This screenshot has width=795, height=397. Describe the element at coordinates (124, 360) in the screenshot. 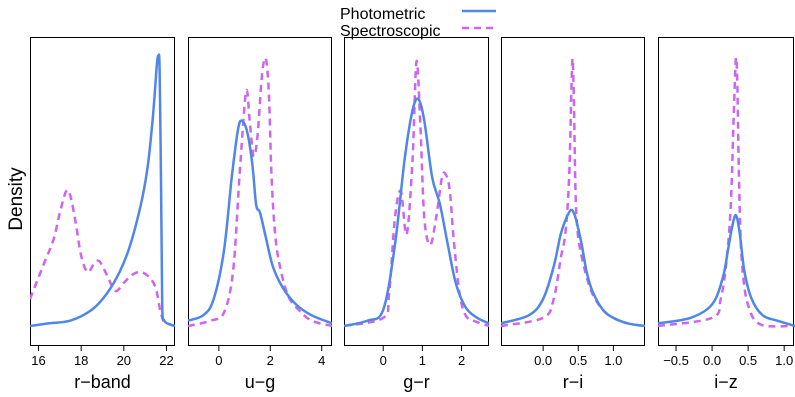

I see `x-tick-label: 20` at that location.